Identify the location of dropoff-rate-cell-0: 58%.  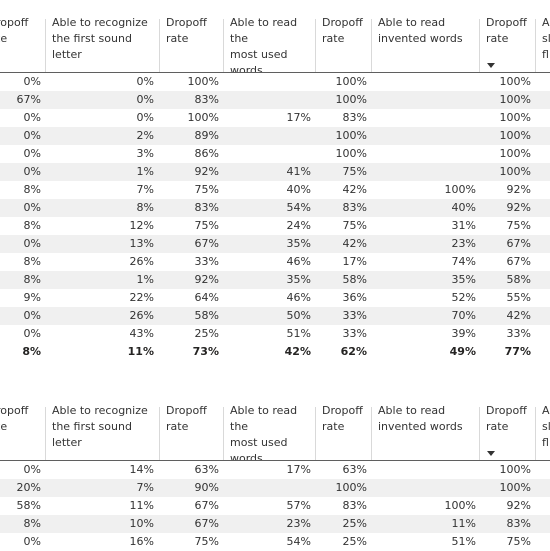
(28, 505).